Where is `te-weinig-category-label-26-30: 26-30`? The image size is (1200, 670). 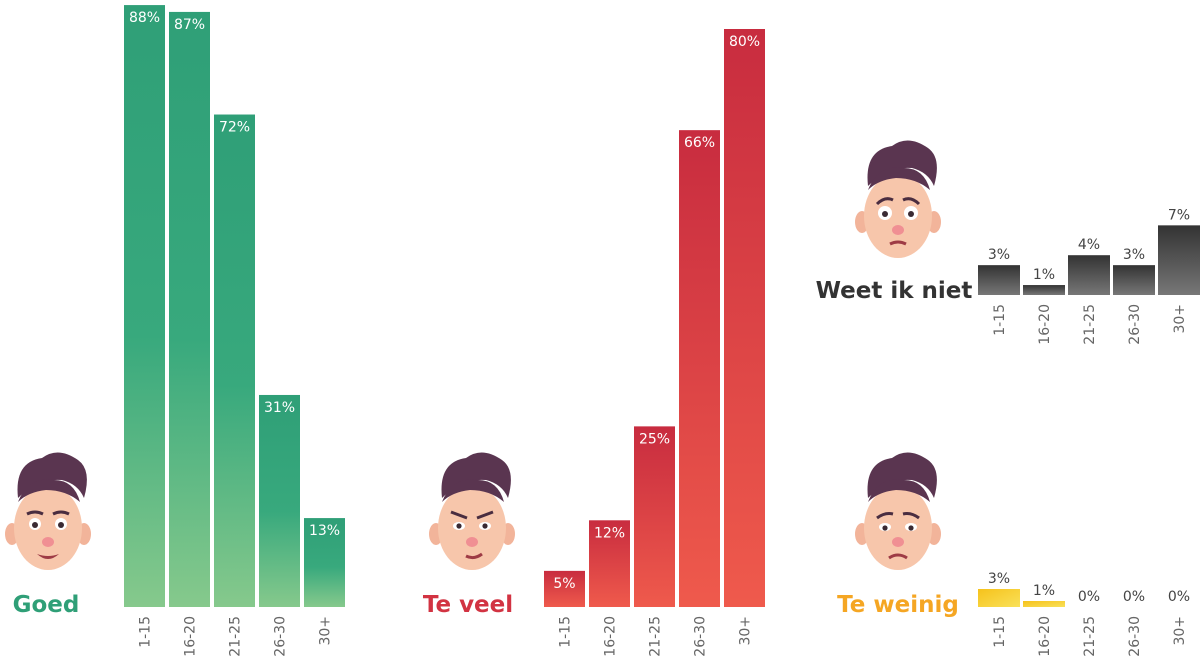 te-weinig-category-label-26-30: 26-30 is located at coordinates (1135, 636).